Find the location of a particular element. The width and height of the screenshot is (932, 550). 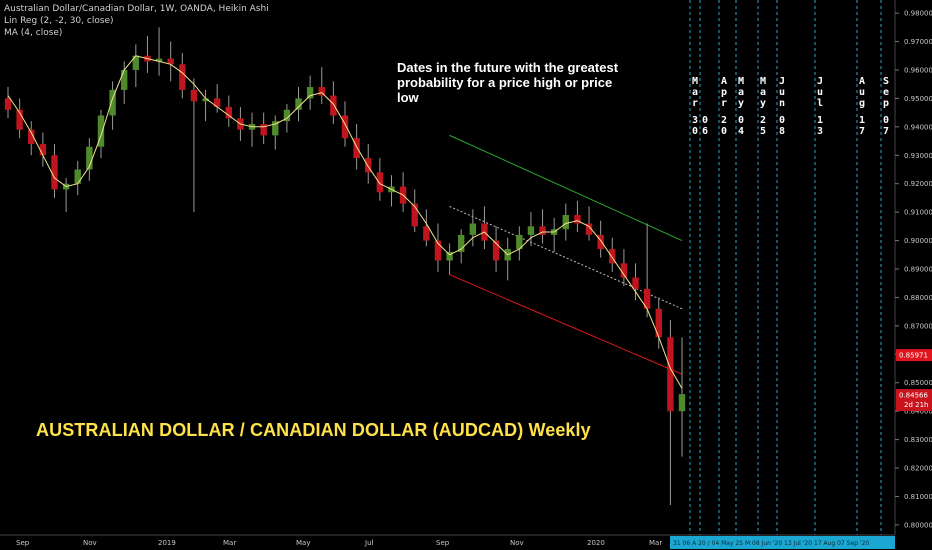

time-tick-label: Sep is located at coordinates (23, 543).